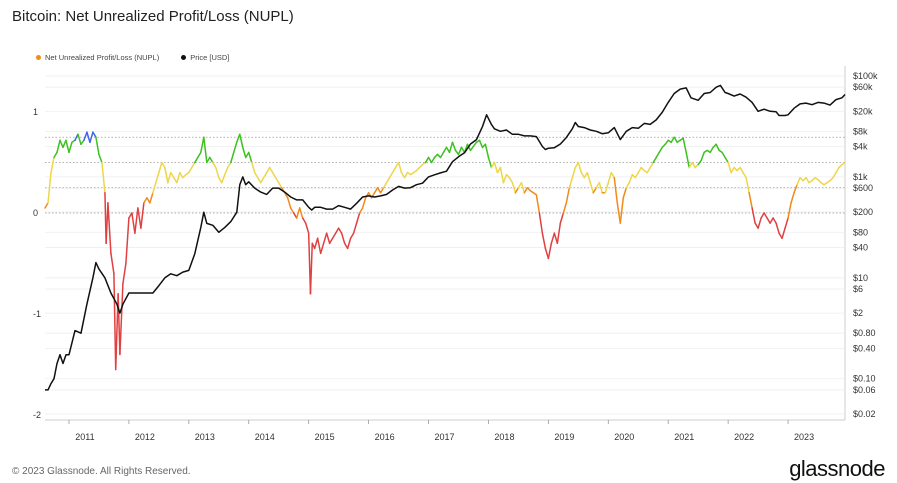  I want to click on y-right-tick-label: $10, so click(860, 278).